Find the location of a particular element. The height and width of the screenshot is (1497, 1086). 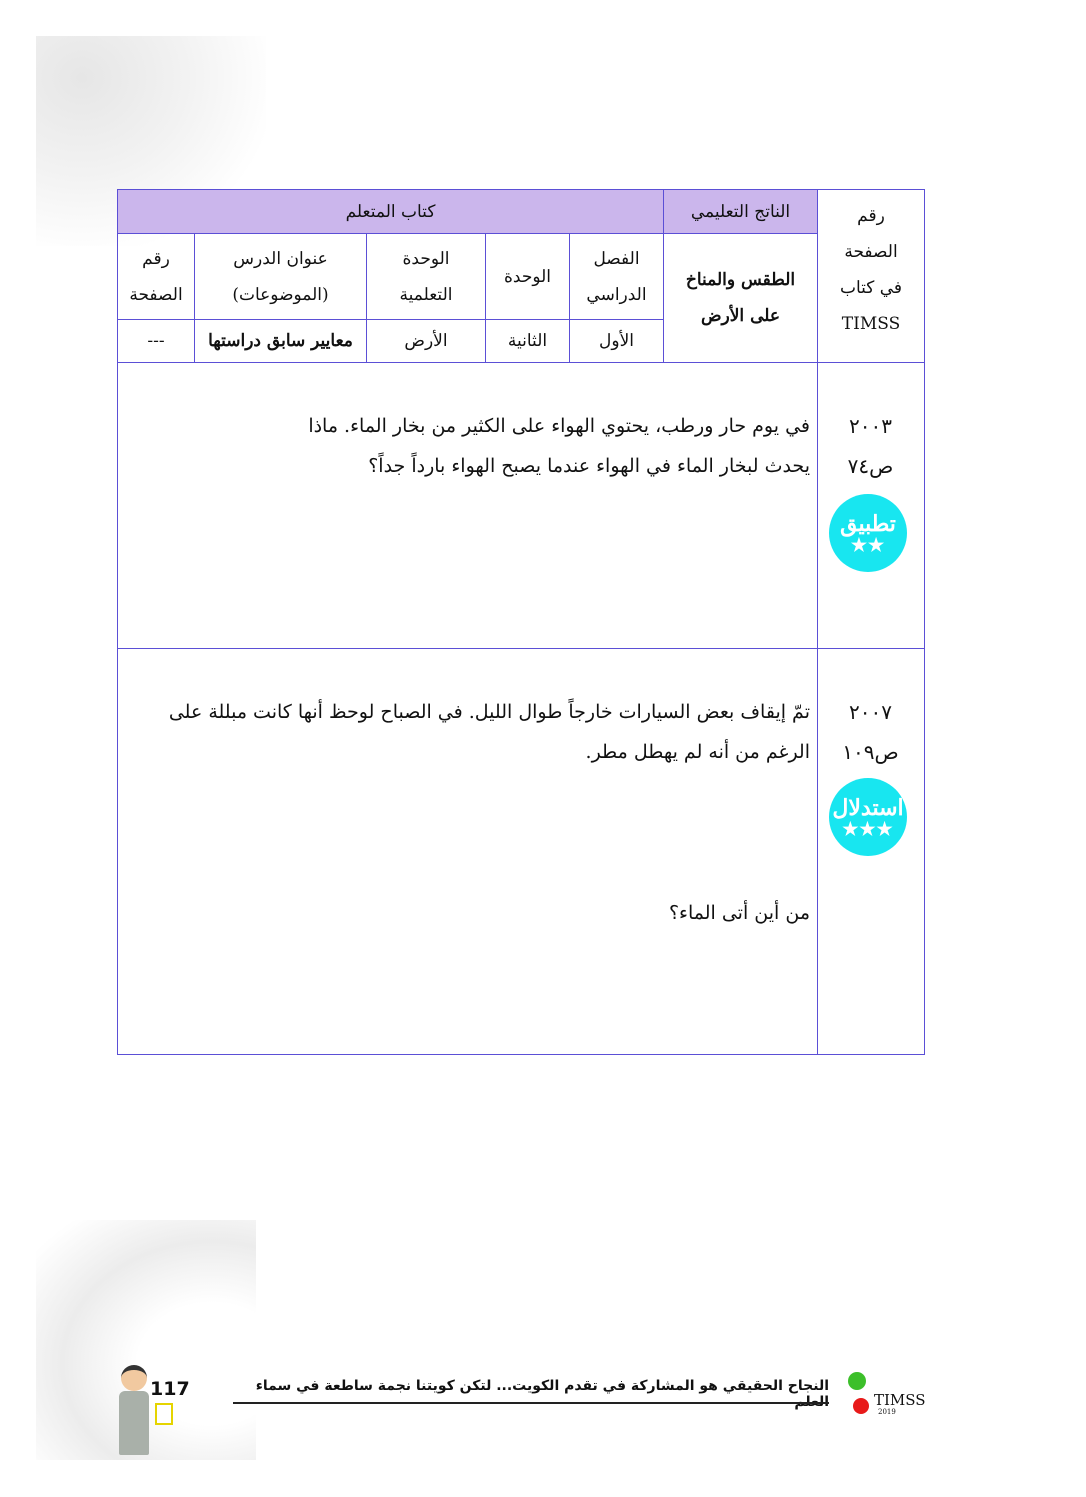

learning-outcome-header: الناتج التعليمي is located at coordinates (740, 211).